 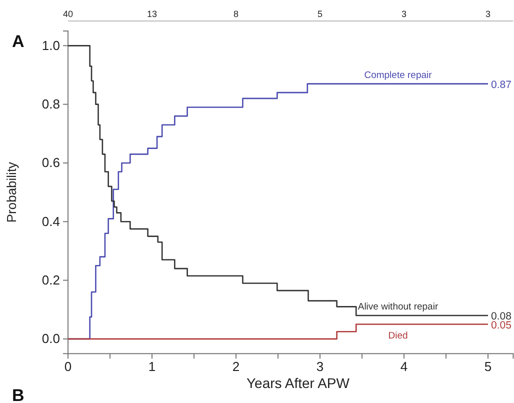 What do you see at coordinates (398, 306) in the screenshot?
I see `series-label: Alive without repair` at bounding box center [398, 306].